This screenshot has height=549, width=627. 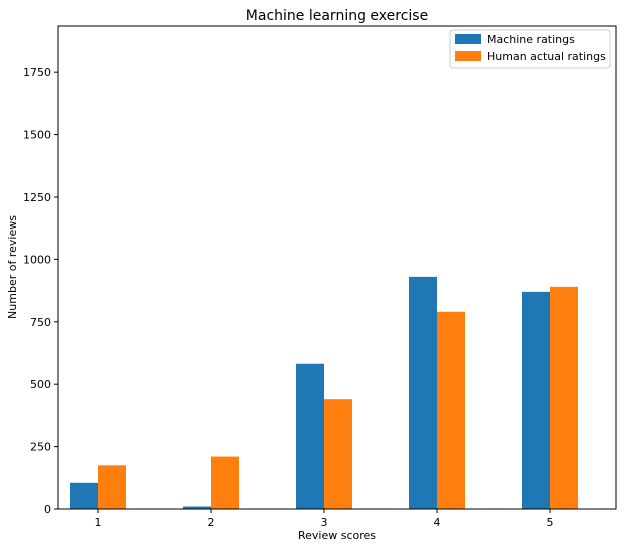 I want to click on y-tick-label: 1500, so click(x=37, y=135).